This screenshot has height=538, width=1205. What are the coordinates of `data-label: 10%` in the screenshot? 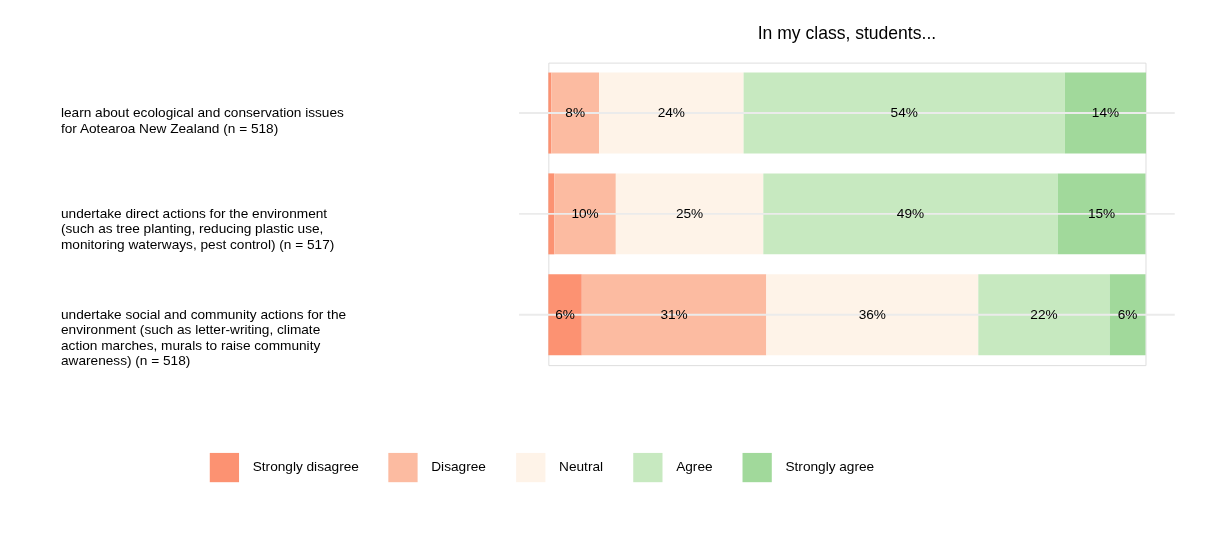 It's located at (585, 213).